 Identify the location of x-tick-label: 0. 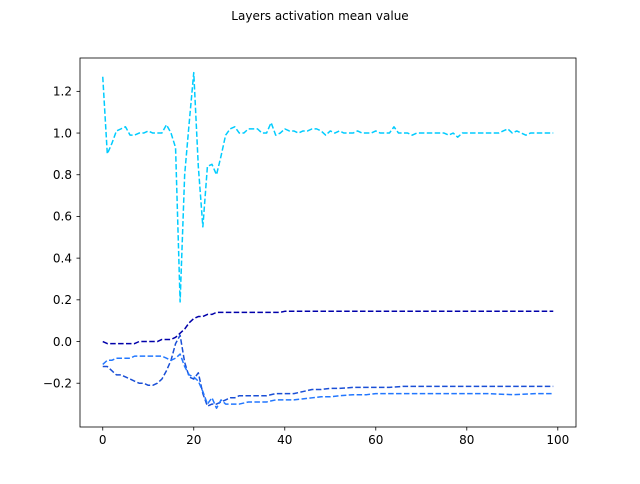
(103, 440).